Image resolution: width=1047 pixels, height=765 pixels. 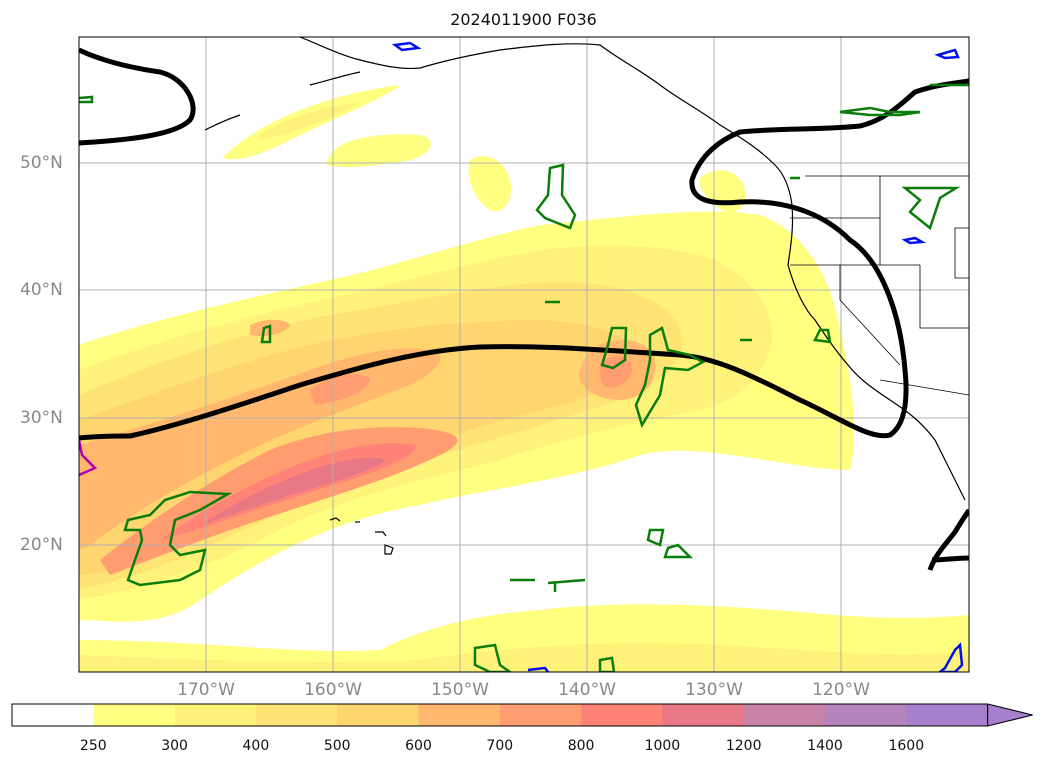 What do you see at coordinates (743, 746) in the screenshot?
I see `colorbar-tick-label: 1200` at bounding box center [743, 746].